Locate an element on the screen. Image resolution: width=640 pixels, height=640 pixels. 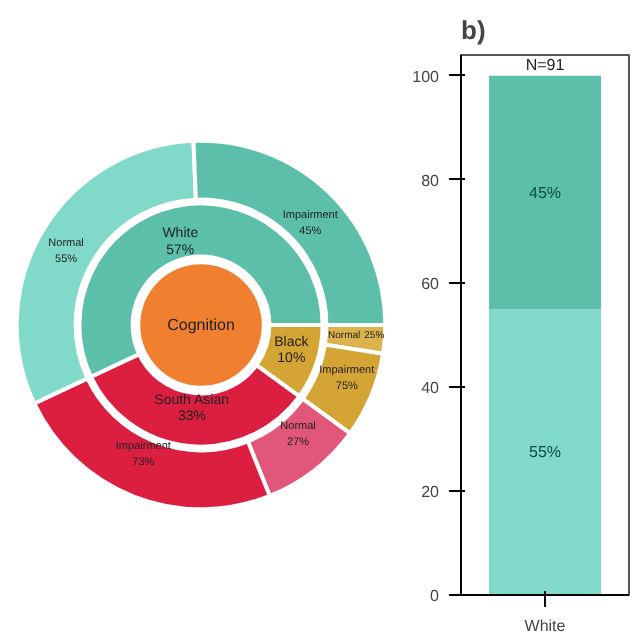
y-tick-label: 20 is located at coordinates (431, 492).